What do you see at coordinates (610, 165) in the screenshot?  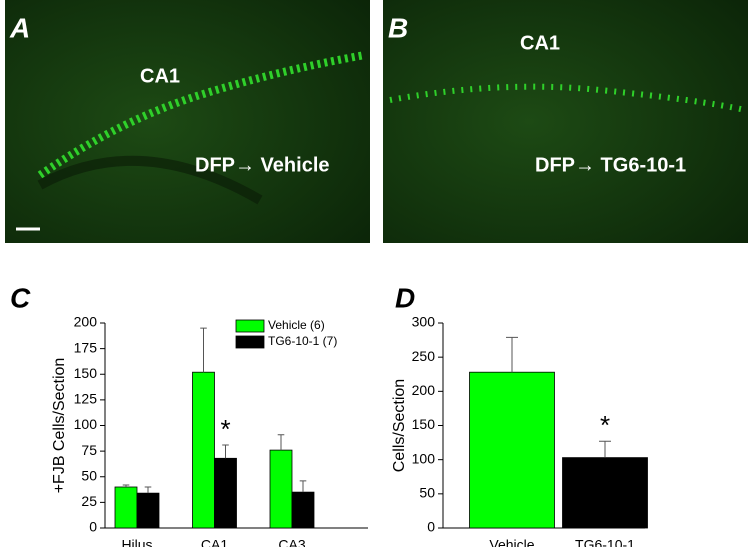 I see `treatment-label: DFP→ TG6-10-1` at bounding box center [610, 165].